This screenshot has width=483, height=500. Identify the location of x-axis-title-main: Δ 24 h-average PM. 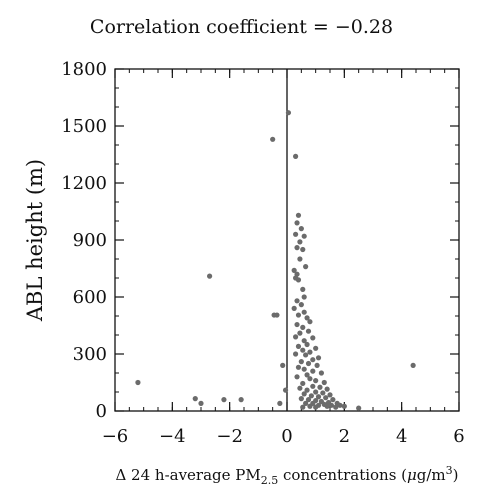
(187, 475).